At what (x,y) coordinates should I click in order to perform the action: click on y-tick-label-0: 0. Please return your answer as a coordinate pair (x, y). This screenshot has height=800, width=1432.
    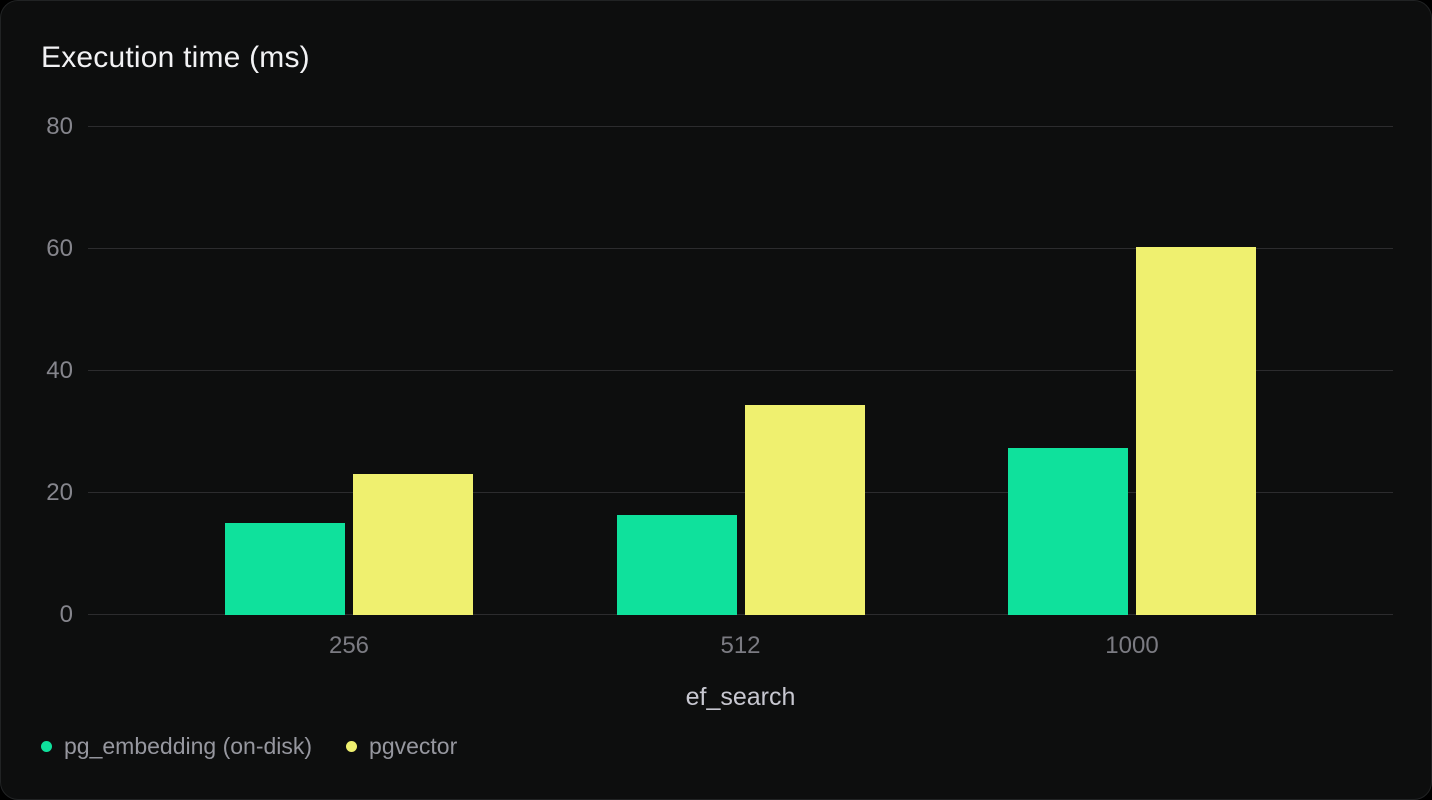
    Looking at the image, I should click on (66, 614).